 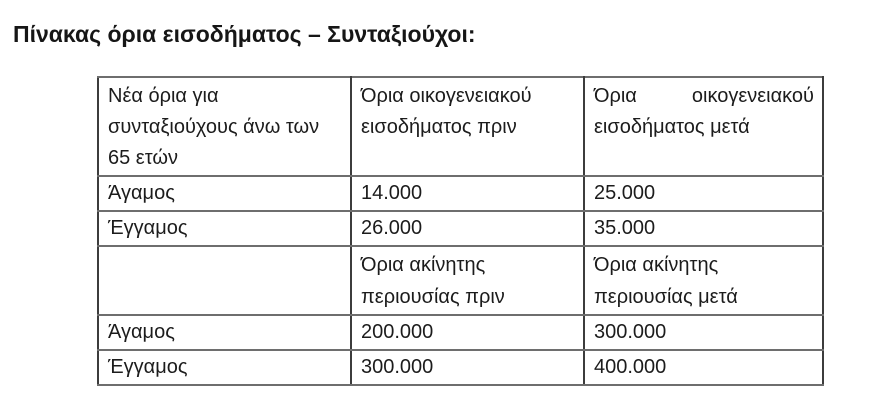 I want to click on subheader-property-before: Όρια ακίνητης περιουσίας πριν, so click(x=467, y=280).